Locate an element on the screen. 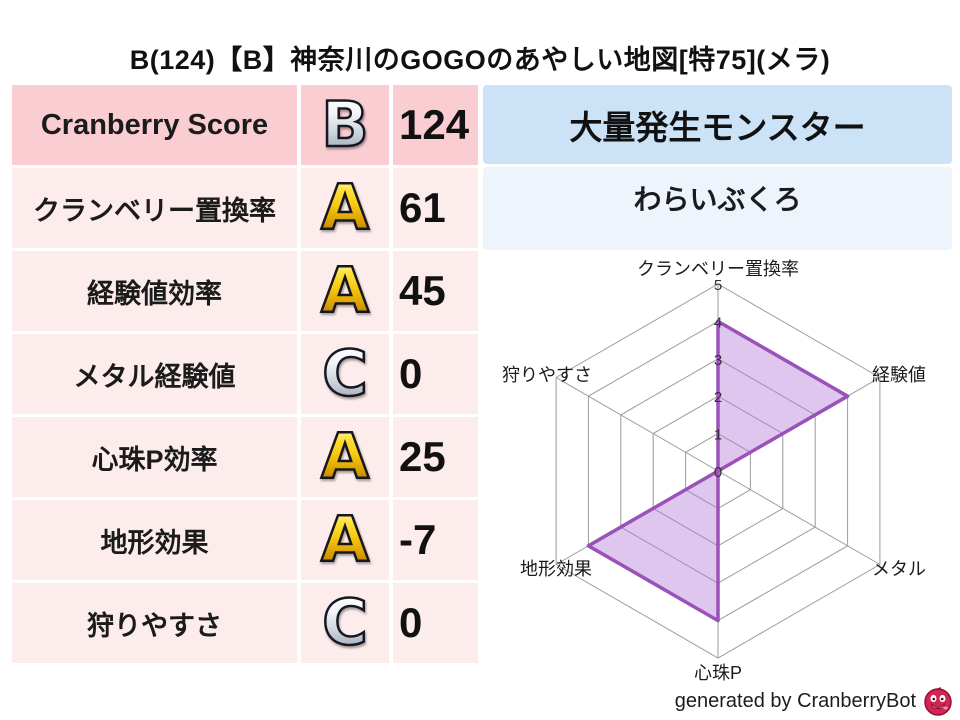 The image size is (960, 720). svg-text: 2 is located at coordinates (718, 397).